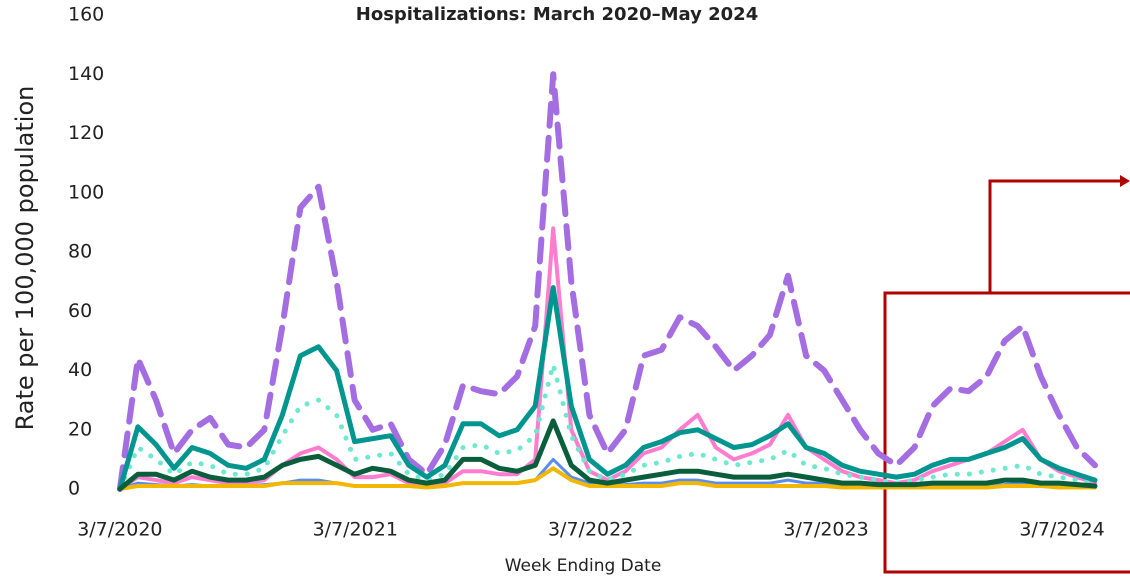 This screenshot has width=1130, height=581. Describe the element at coordinates (86, 133) in the screenshot. I see `y-tick-label: 120` at that location.